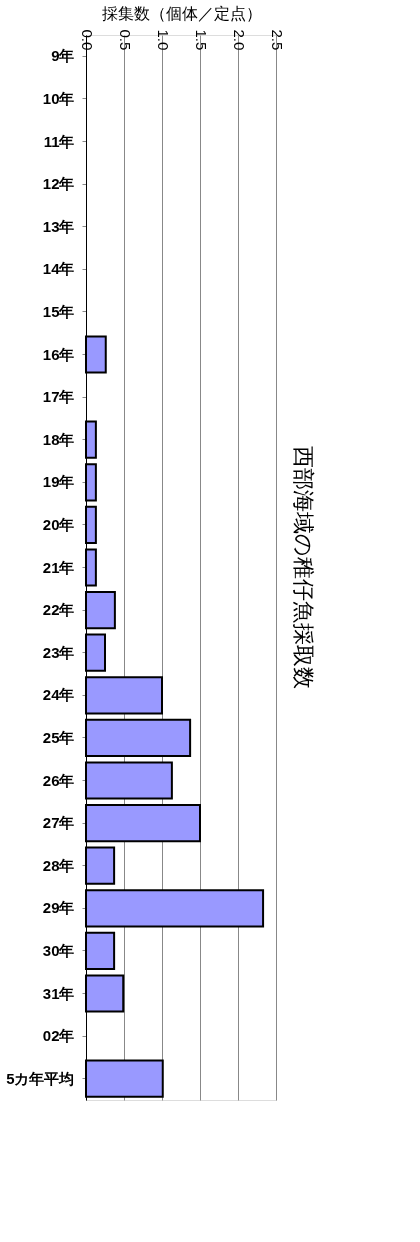 This screenshot has height=1242, width=420. Describe the element at coordinates (59, 141) in the screenshot. I see `y-tick-label: 11年` at that location.